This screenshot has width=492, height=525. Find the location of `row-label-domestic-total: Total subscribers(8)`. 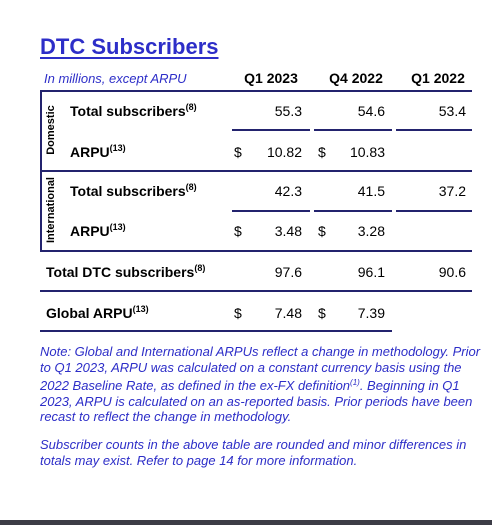

row-label-domestic-total: Total subscribers(8) is located at coordinates (133, 110).